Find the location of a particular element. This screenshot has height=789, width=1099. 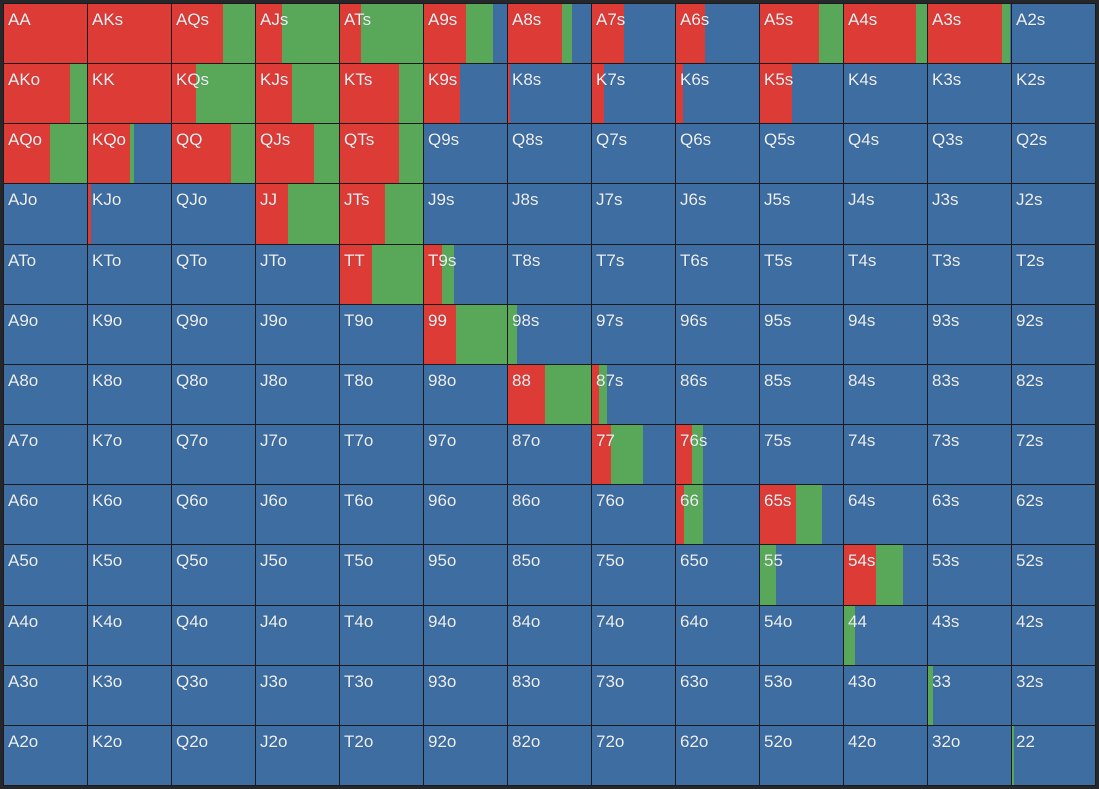

hand-cell: Q7s is located at coordinates (633, 154).